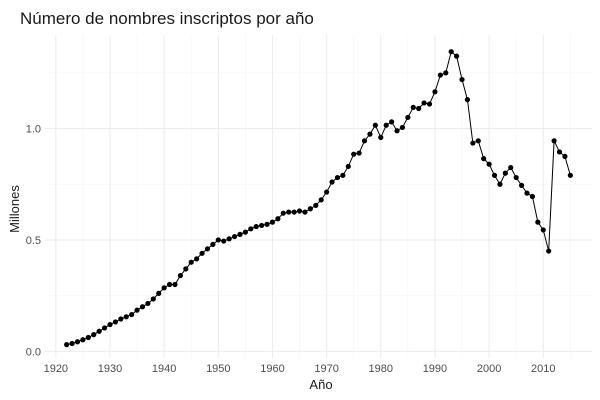 The image size is (600, 400). I want to click on y-tick-label: 0.5, so click(33, 241).